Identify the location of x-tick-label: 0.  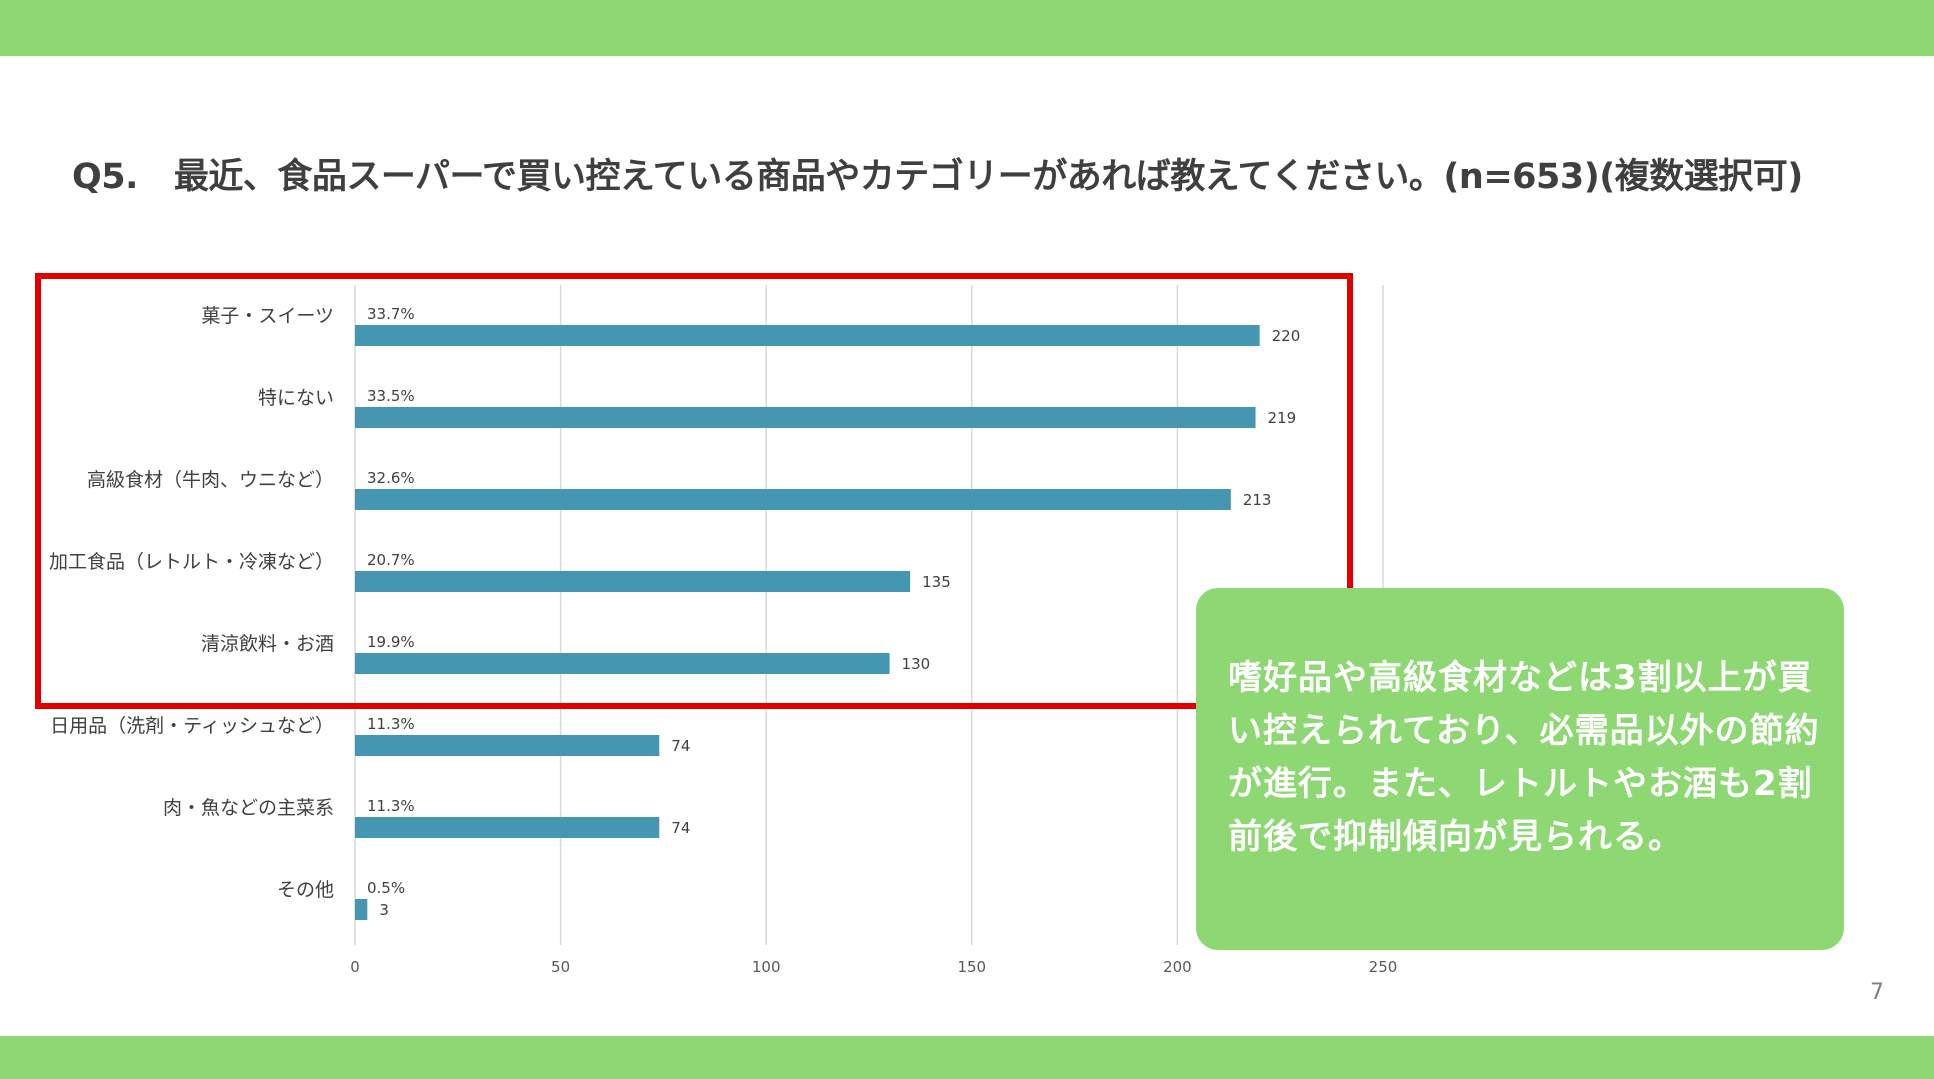
(355, 967).